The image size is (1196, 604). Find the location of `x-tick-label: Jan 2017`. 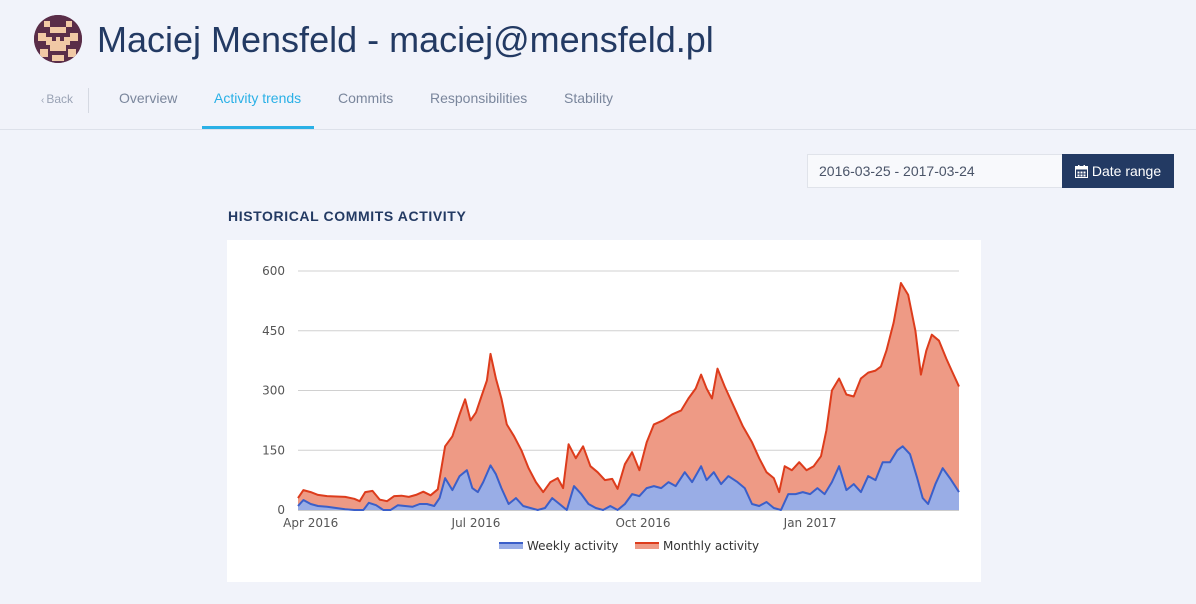

x-tick-label: Jan 2017 is located at coordinates (810, 523).